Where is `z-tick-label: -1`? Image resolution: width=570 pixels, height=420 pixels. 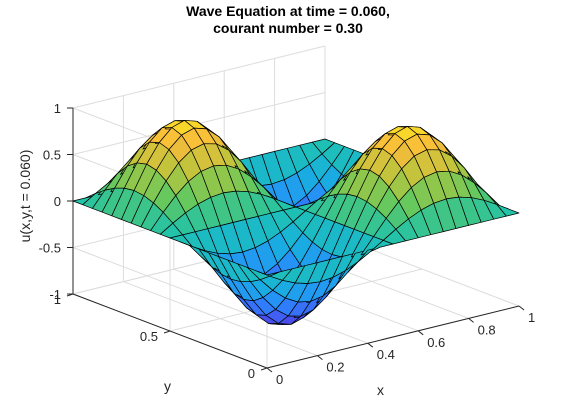
z-tick-label: -1 is located at coordinates (55, 294).